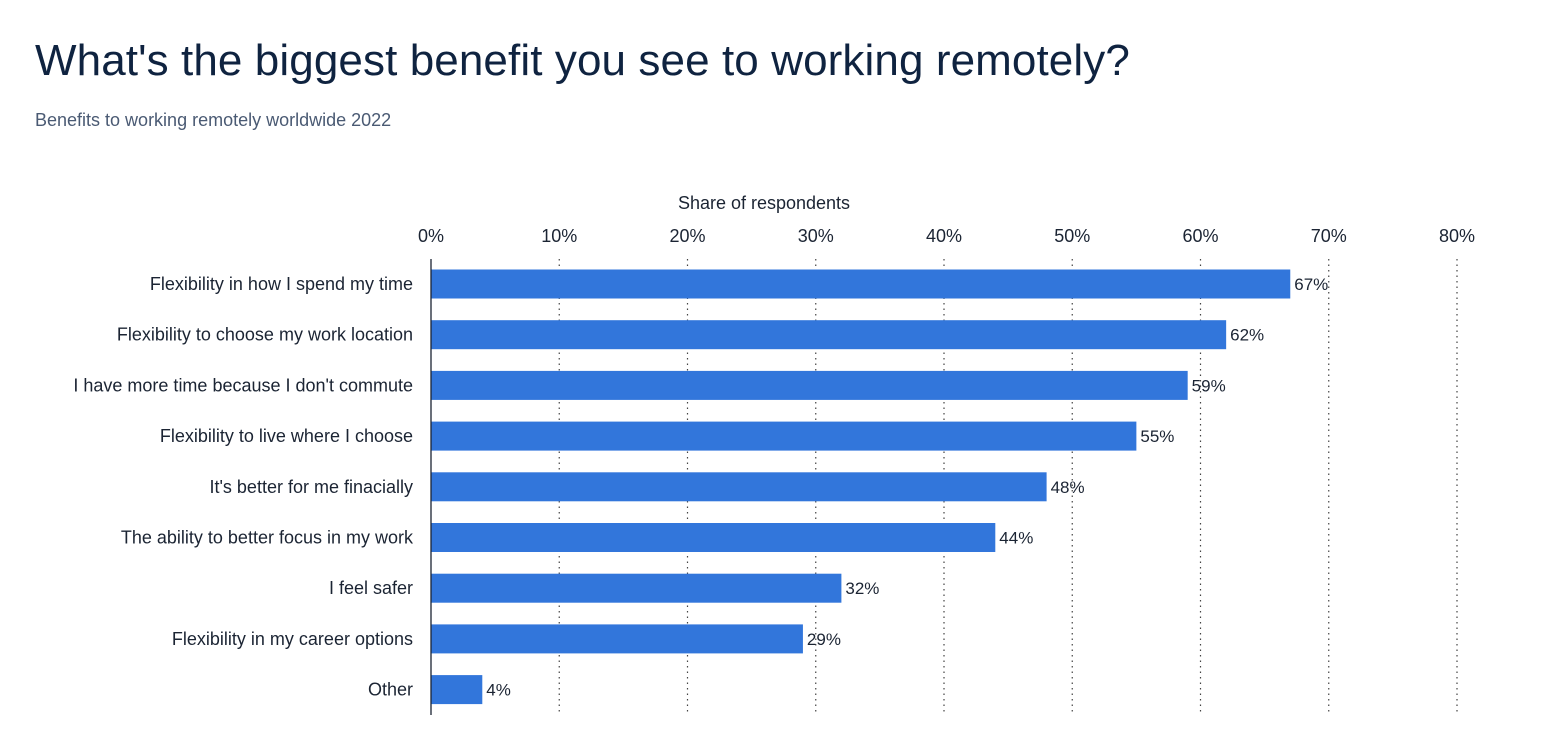  I want to click on category-label: It's better for me finacially, so click(311, 487).